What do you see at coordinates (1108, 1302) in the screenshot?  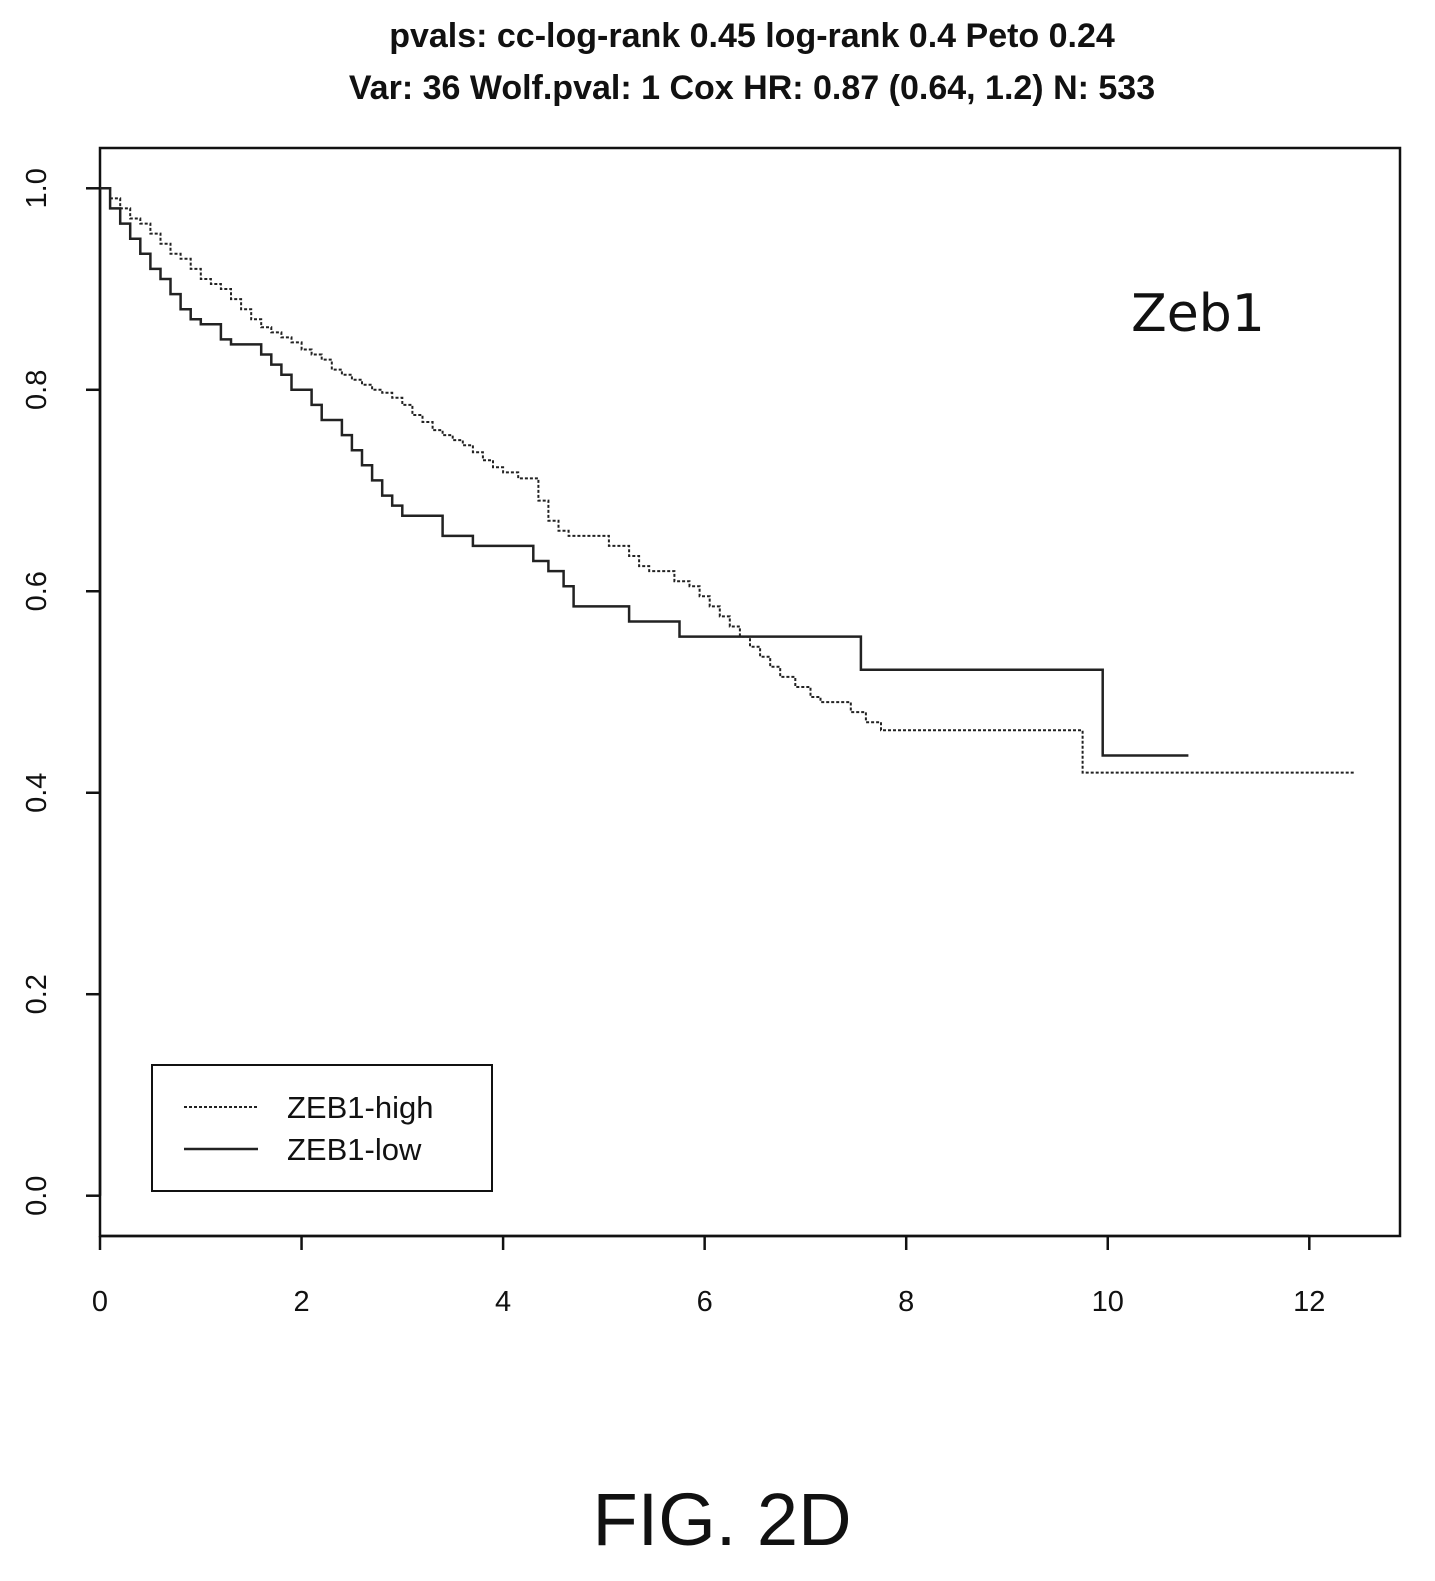 I see `x-tick-label: 10` at bounding box center [1108, 1302].